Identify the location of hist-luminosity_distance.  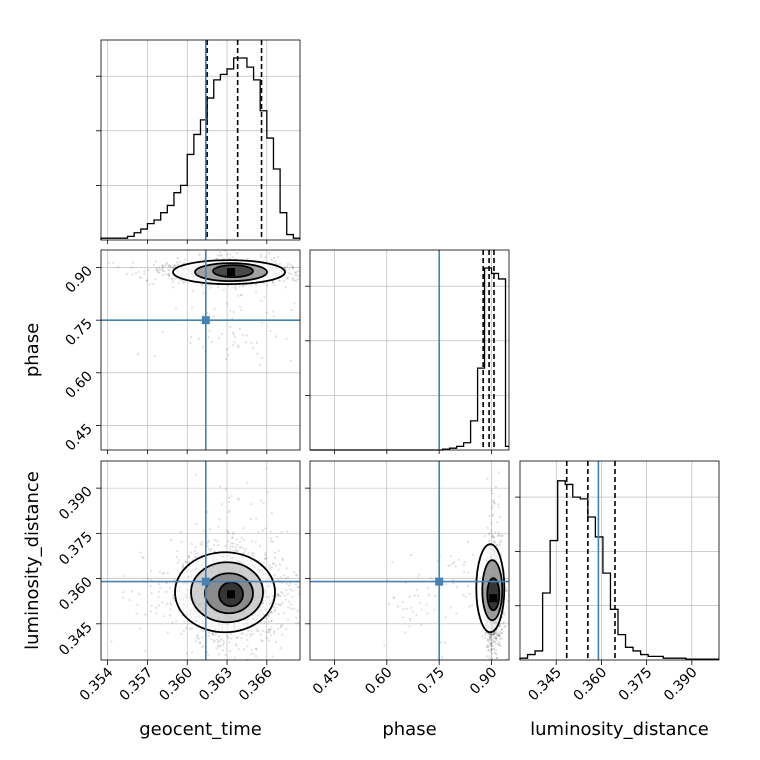
(617, 560).